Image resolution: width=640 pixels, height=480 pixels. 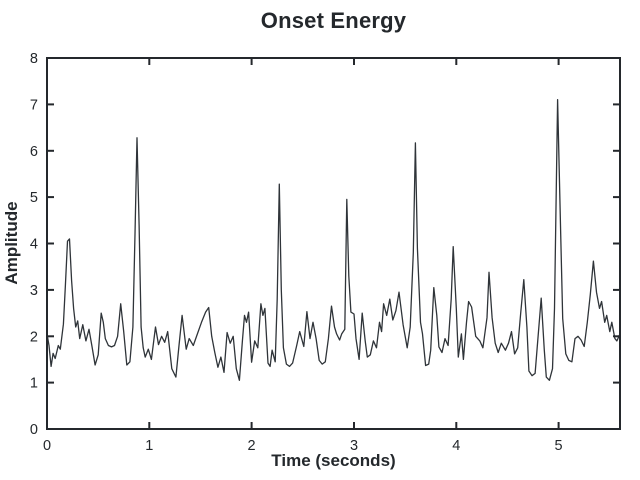 What do you see at coordinates (34, 152) in the screenshot?
I see `y-tick-label: 6` at bounding box center [34, 152].